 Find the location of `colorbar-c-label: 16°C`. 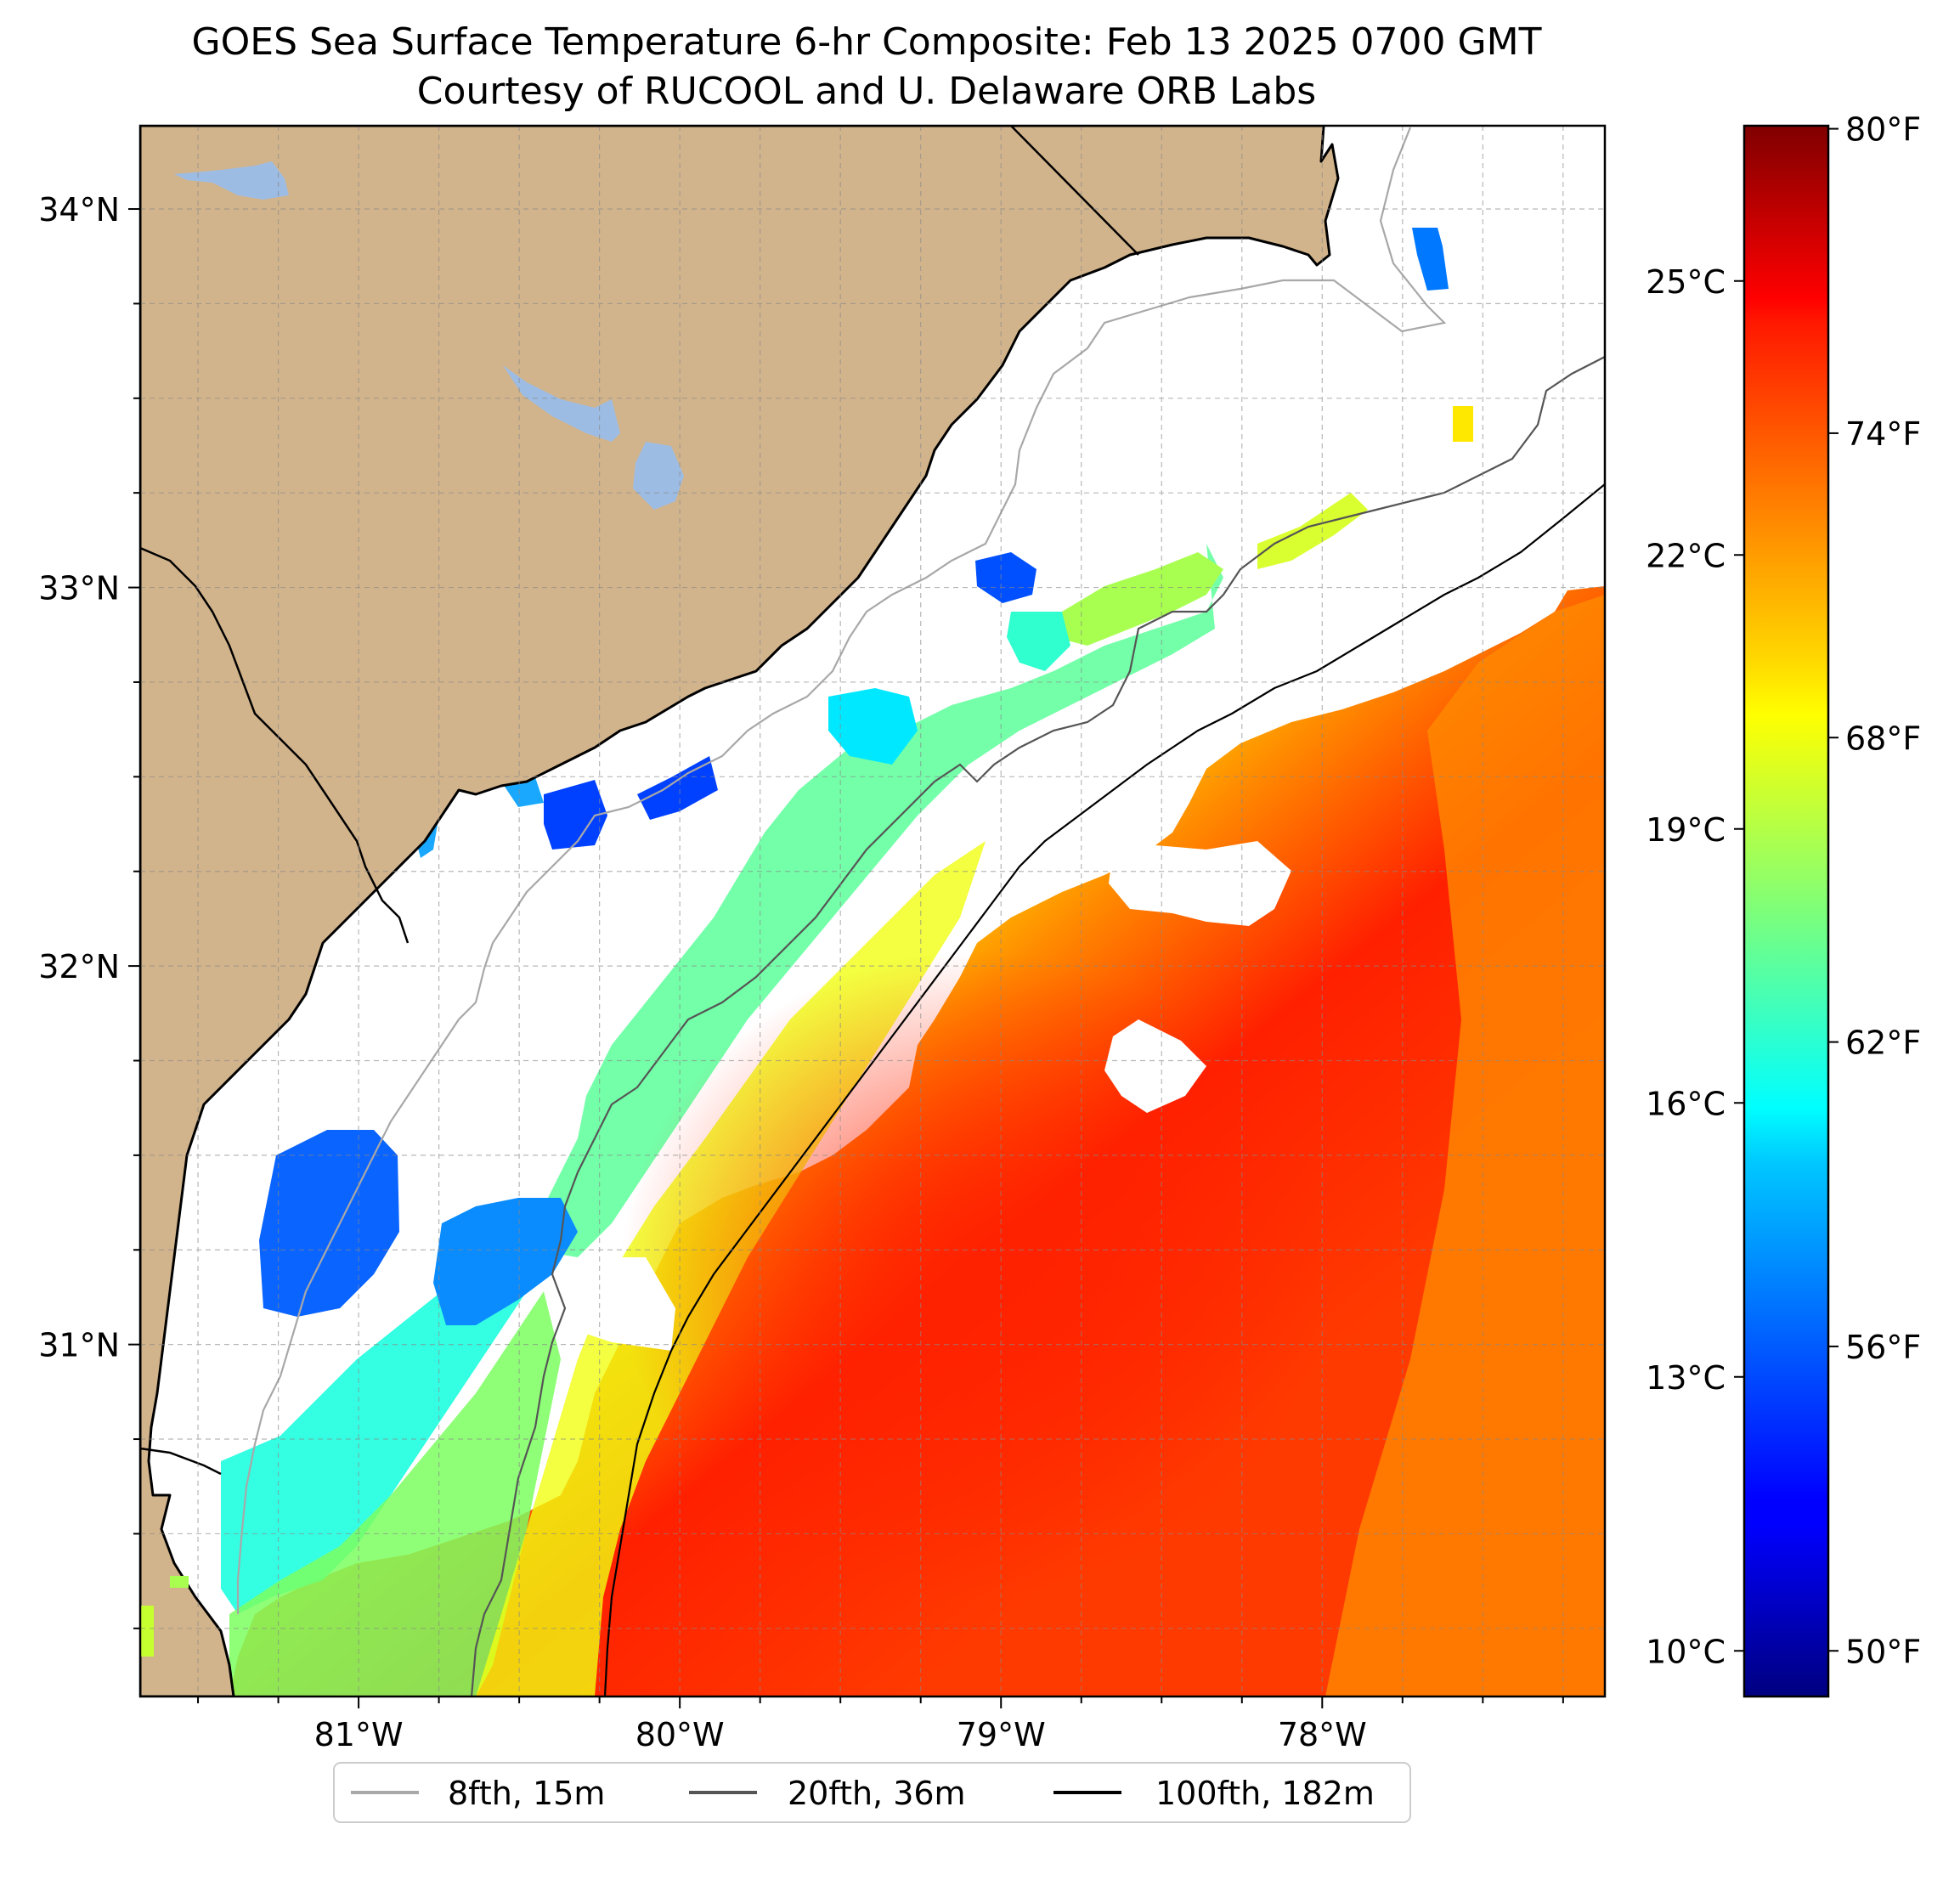

colorbar-c-label: 16°C is located at coordinates (1686, 1104).